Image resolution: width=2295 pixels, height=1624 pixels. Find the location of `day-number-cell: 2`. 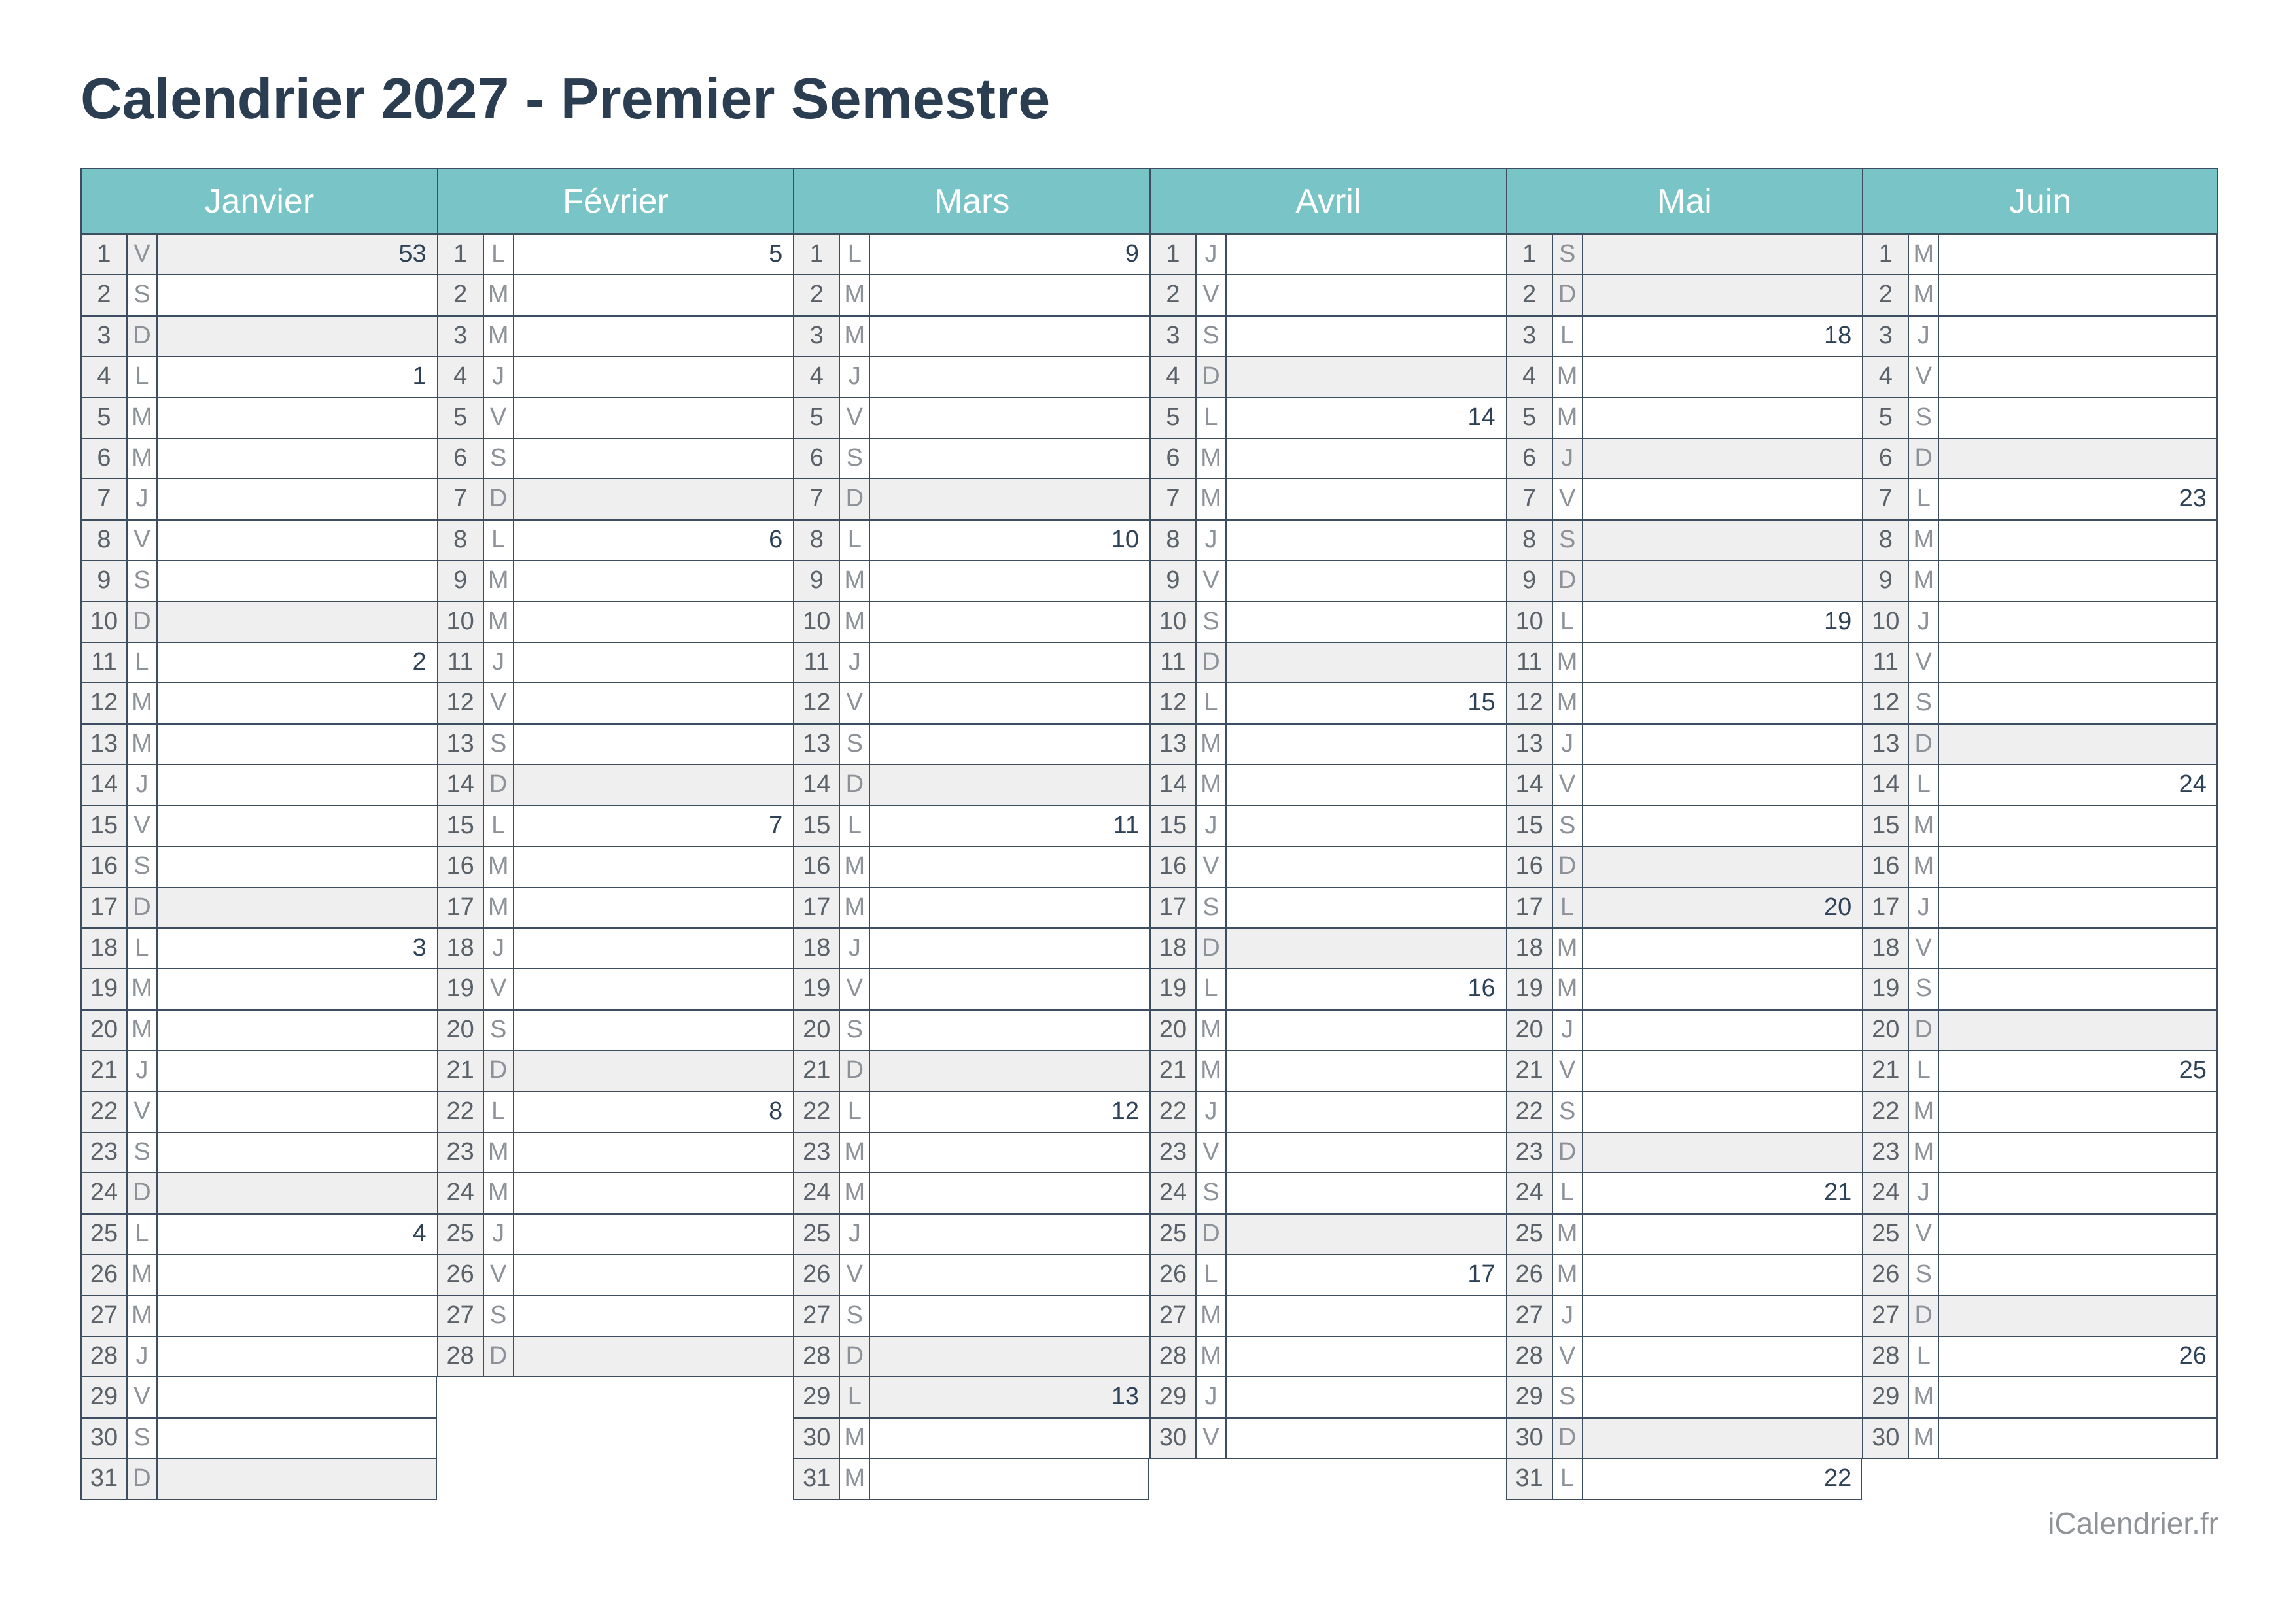

day-number-cell: 2 is located at coordinates (1530, 295).